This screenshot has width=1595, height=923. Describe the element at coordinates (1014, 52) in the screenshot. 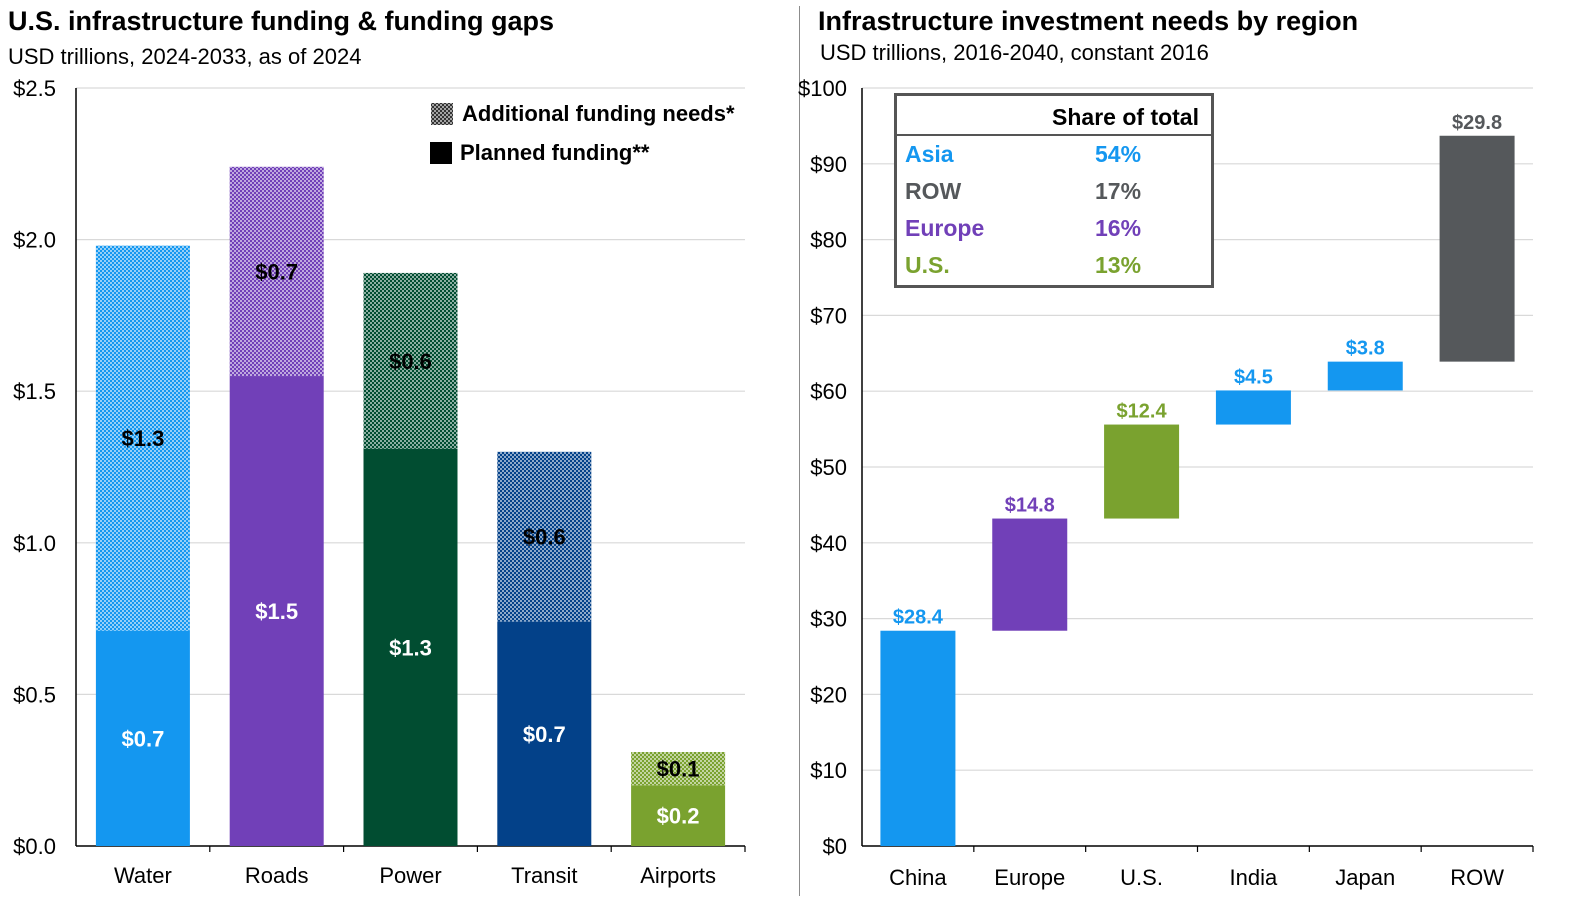

I see `right-chart-subtitle: USD trillions, 2016-2040, constant 2016` at that location.